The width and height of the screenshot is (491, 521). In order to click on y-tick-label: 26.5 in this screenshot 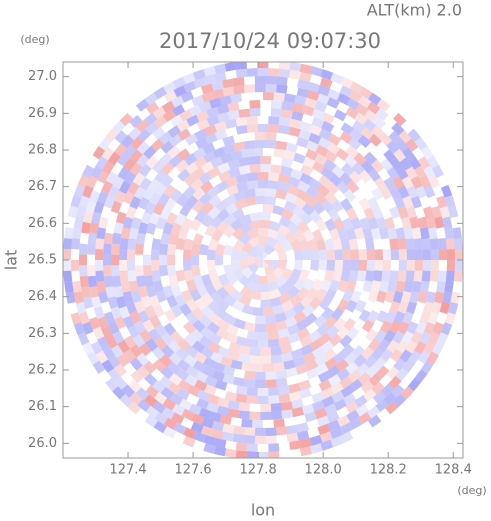, I will do `click(42, 260)`.